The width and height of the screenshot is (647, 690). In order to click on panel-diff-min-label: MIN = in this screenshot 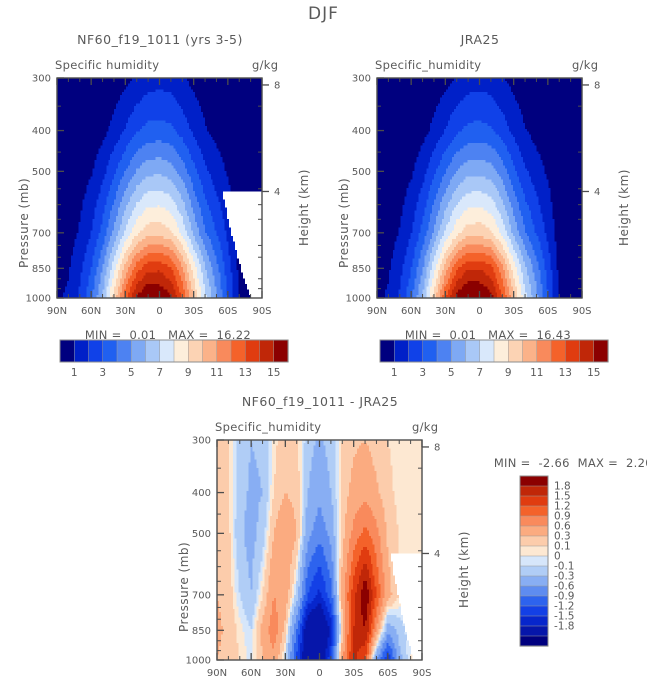, I will do `click(512, 463)`.